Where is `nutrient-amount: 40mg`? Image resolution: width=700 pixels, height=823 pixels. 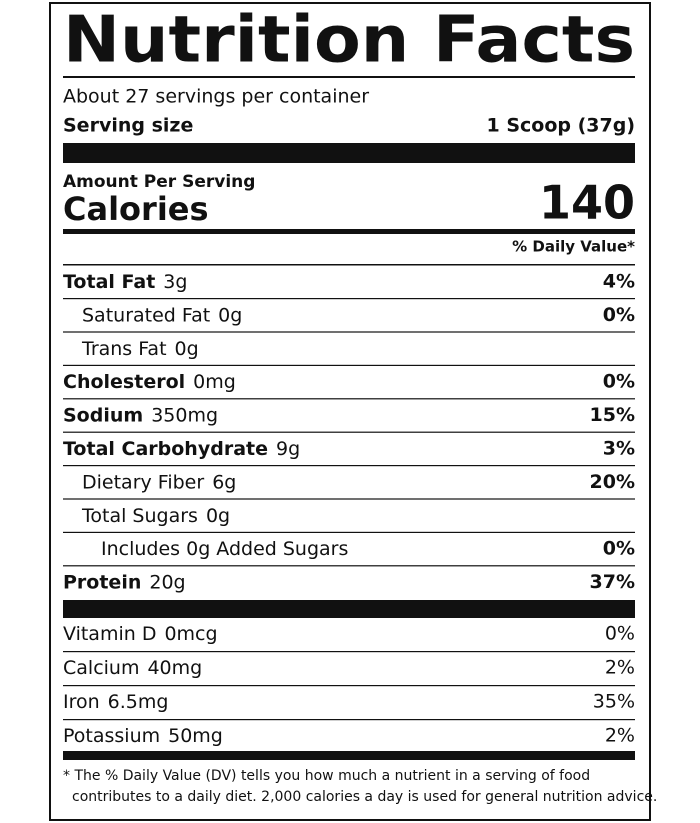 nutrient-amount: 40mg is located at coordinates (174, 668).